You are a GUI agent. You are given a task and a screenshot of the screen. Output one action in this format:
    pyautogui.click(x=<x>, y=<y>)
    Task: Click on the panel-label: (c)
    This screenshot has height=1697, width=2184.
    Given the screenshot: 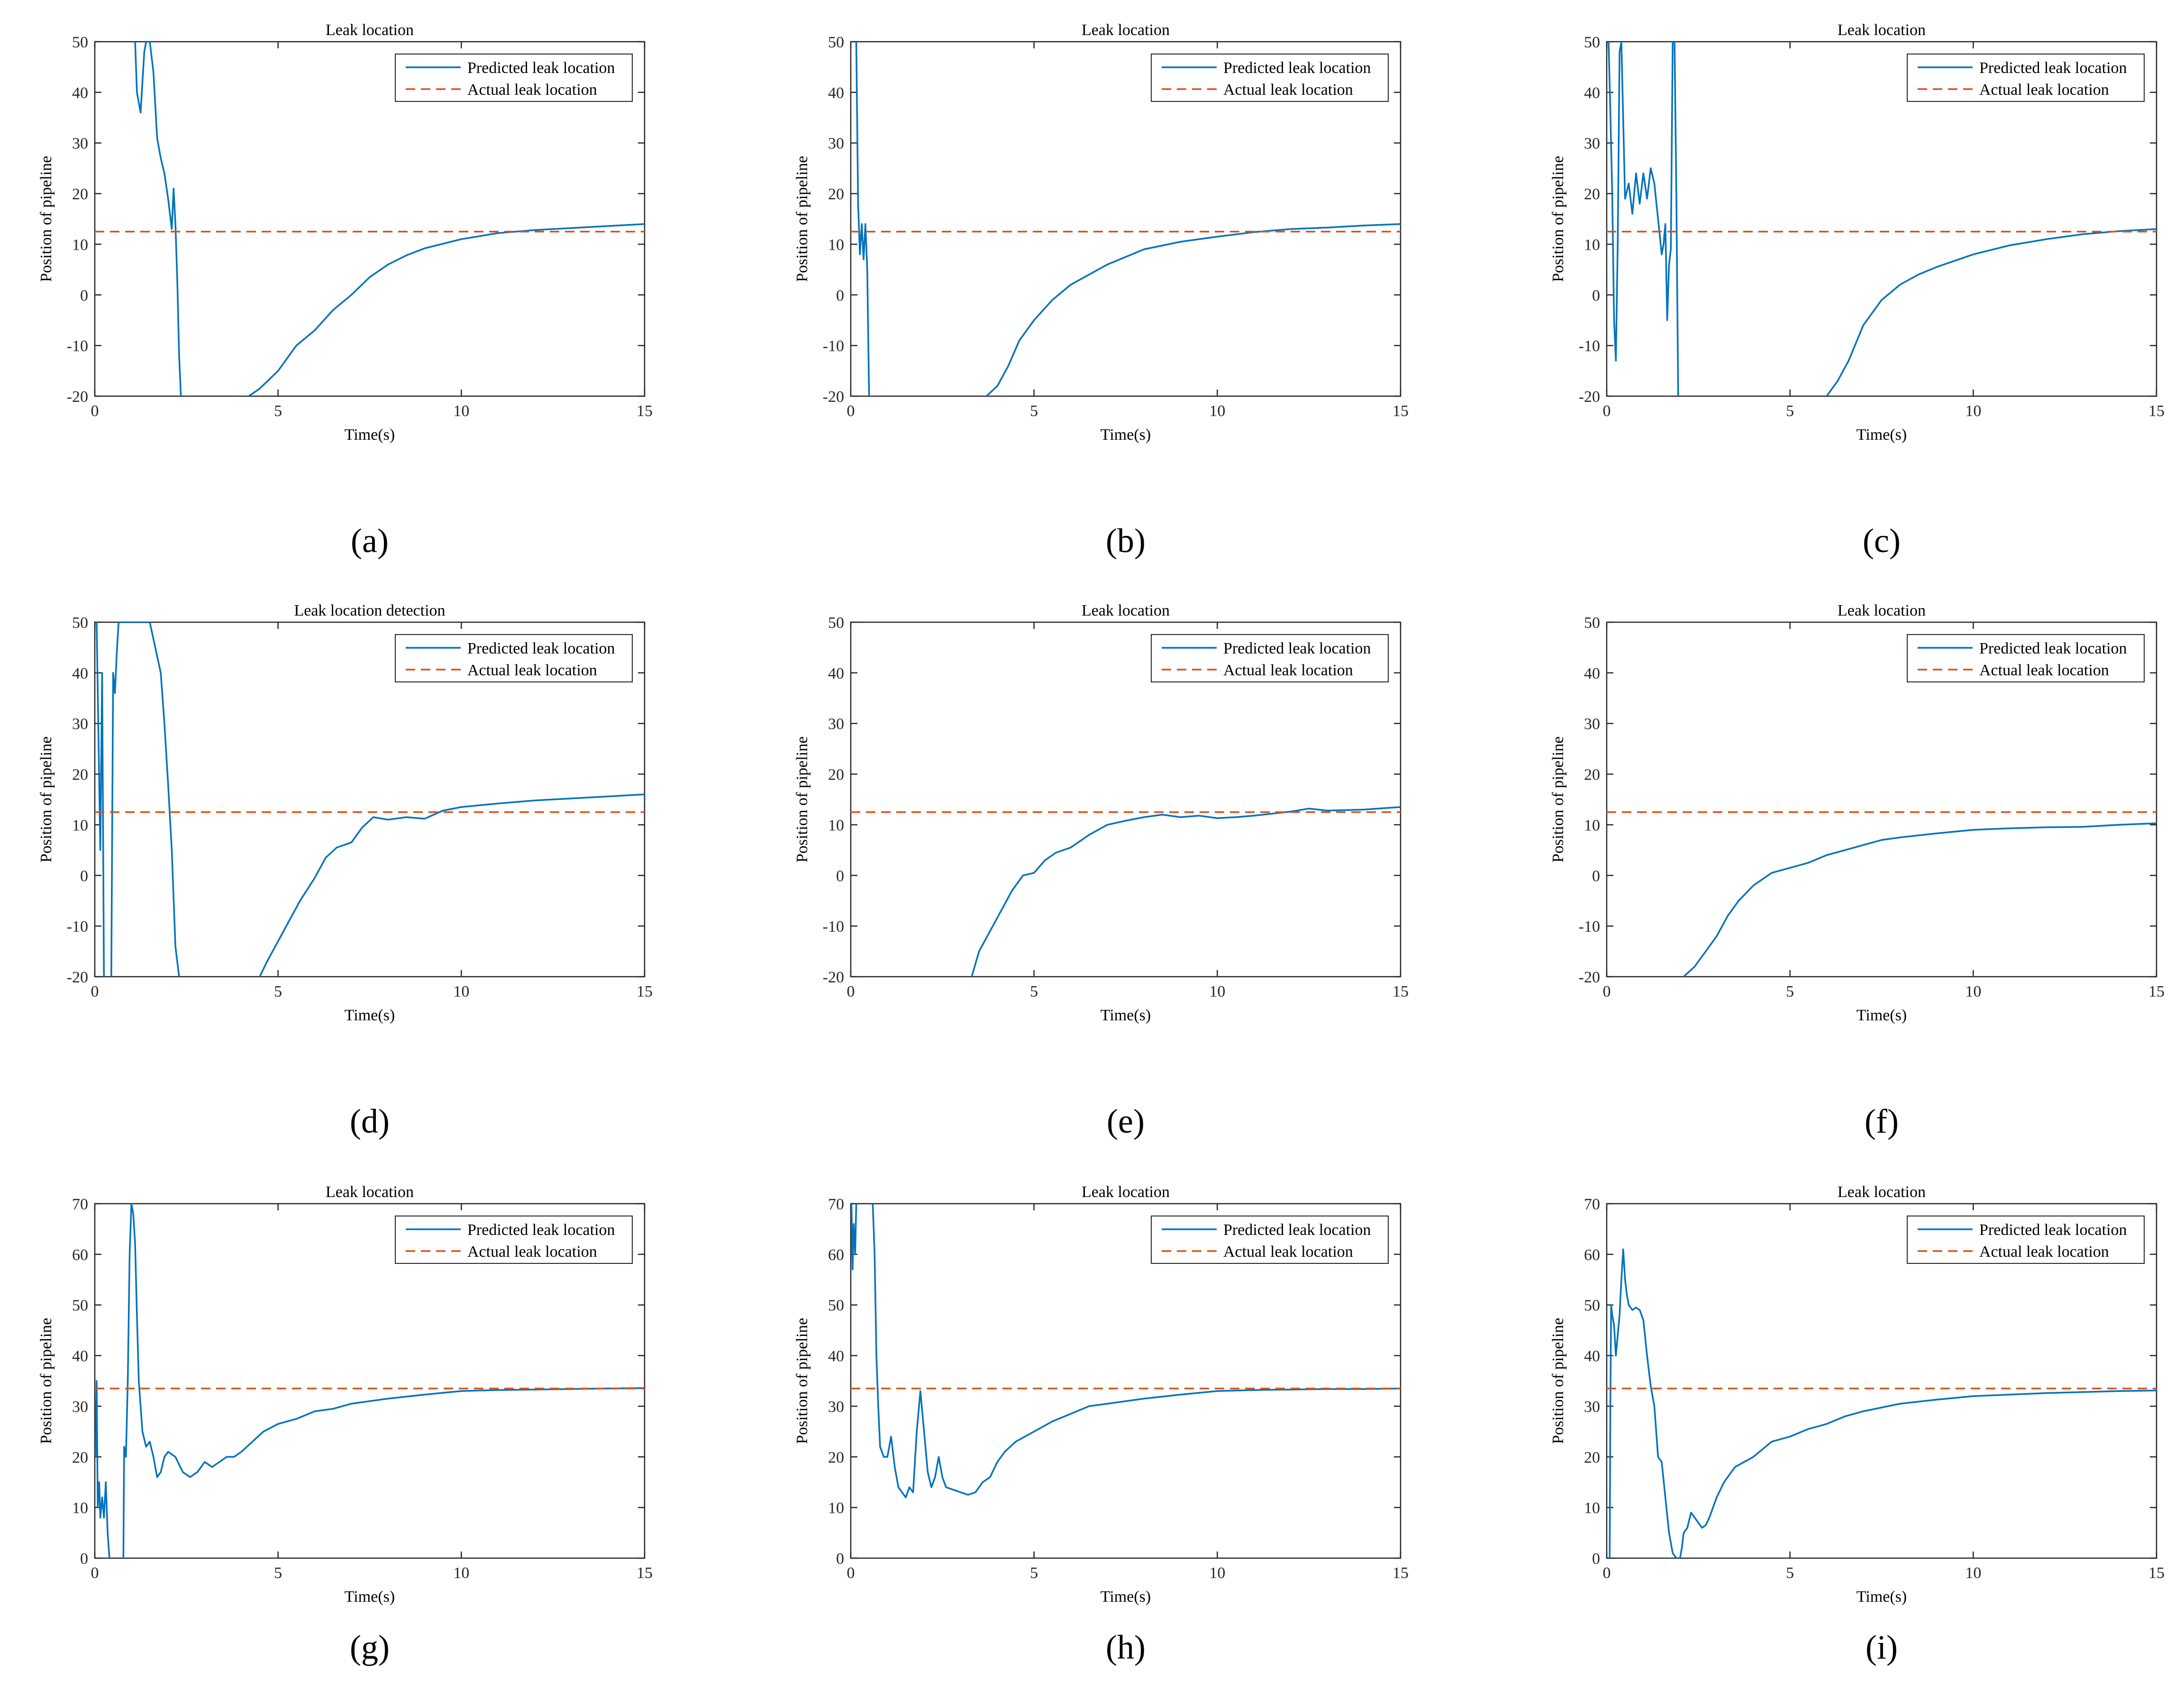 What is the action you would take?
    pyautogui.click(x=1882, y=541)
    